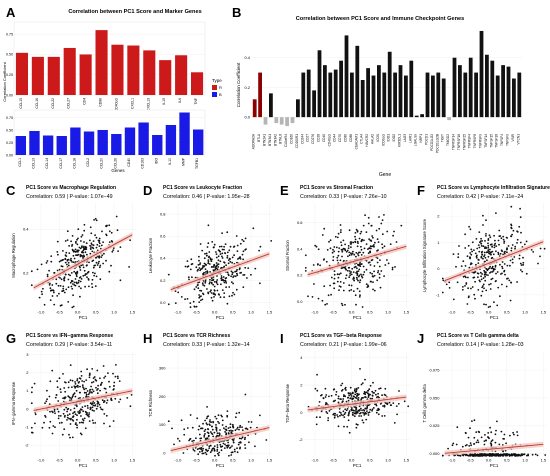 Image resolution: width=550 pixels, height=476 pixels. I want to click on scatter-y-tick-label: 0.050, so click(434, 397).